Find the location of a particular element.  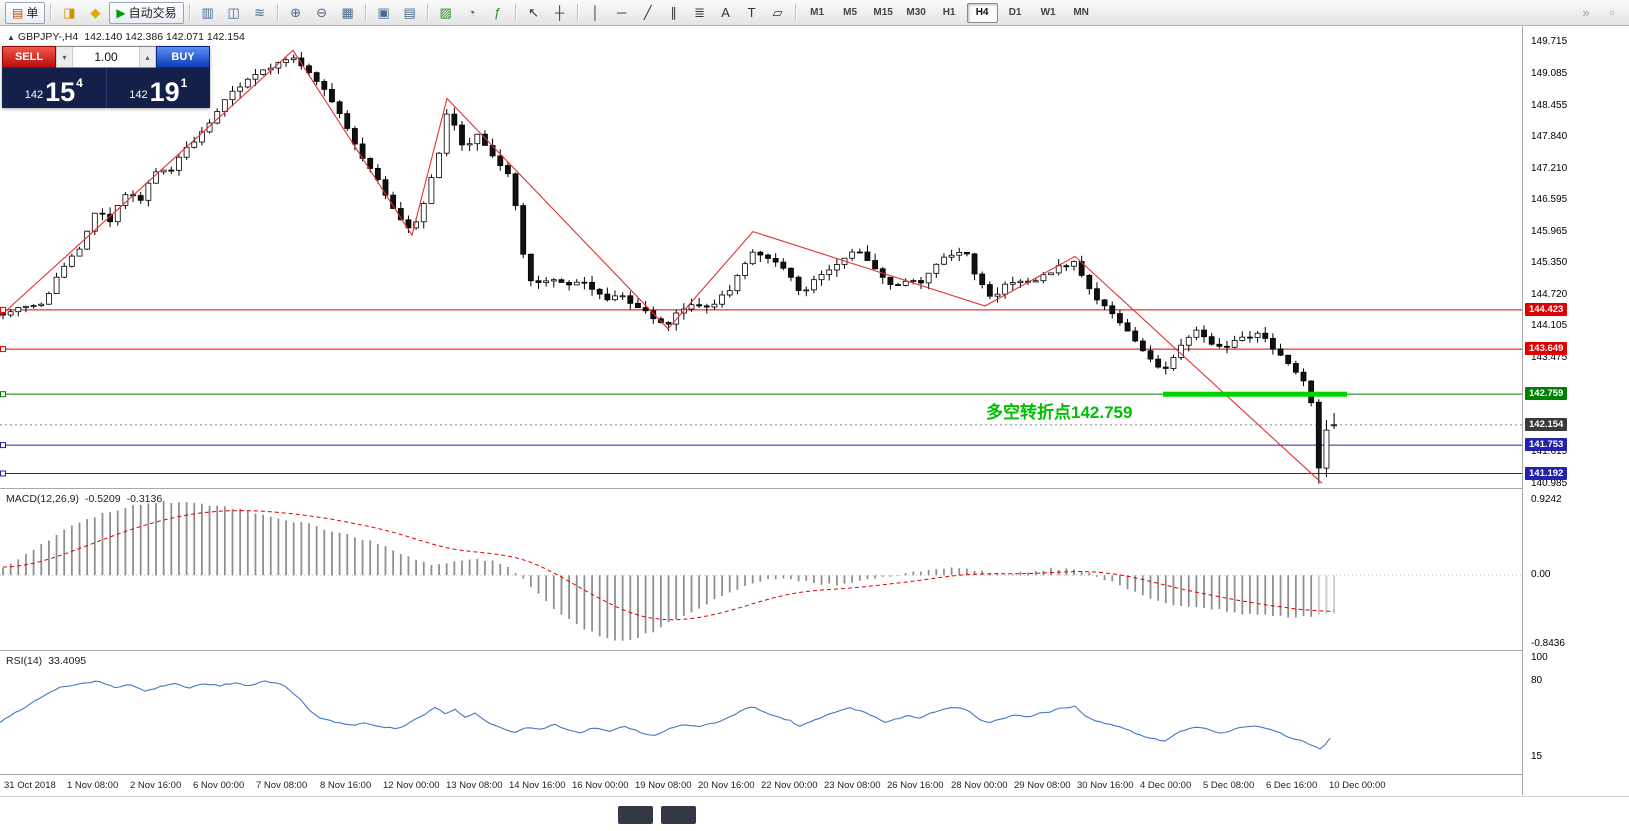

timeframe-m5-button: M5 is located at coordinates (850, 13).